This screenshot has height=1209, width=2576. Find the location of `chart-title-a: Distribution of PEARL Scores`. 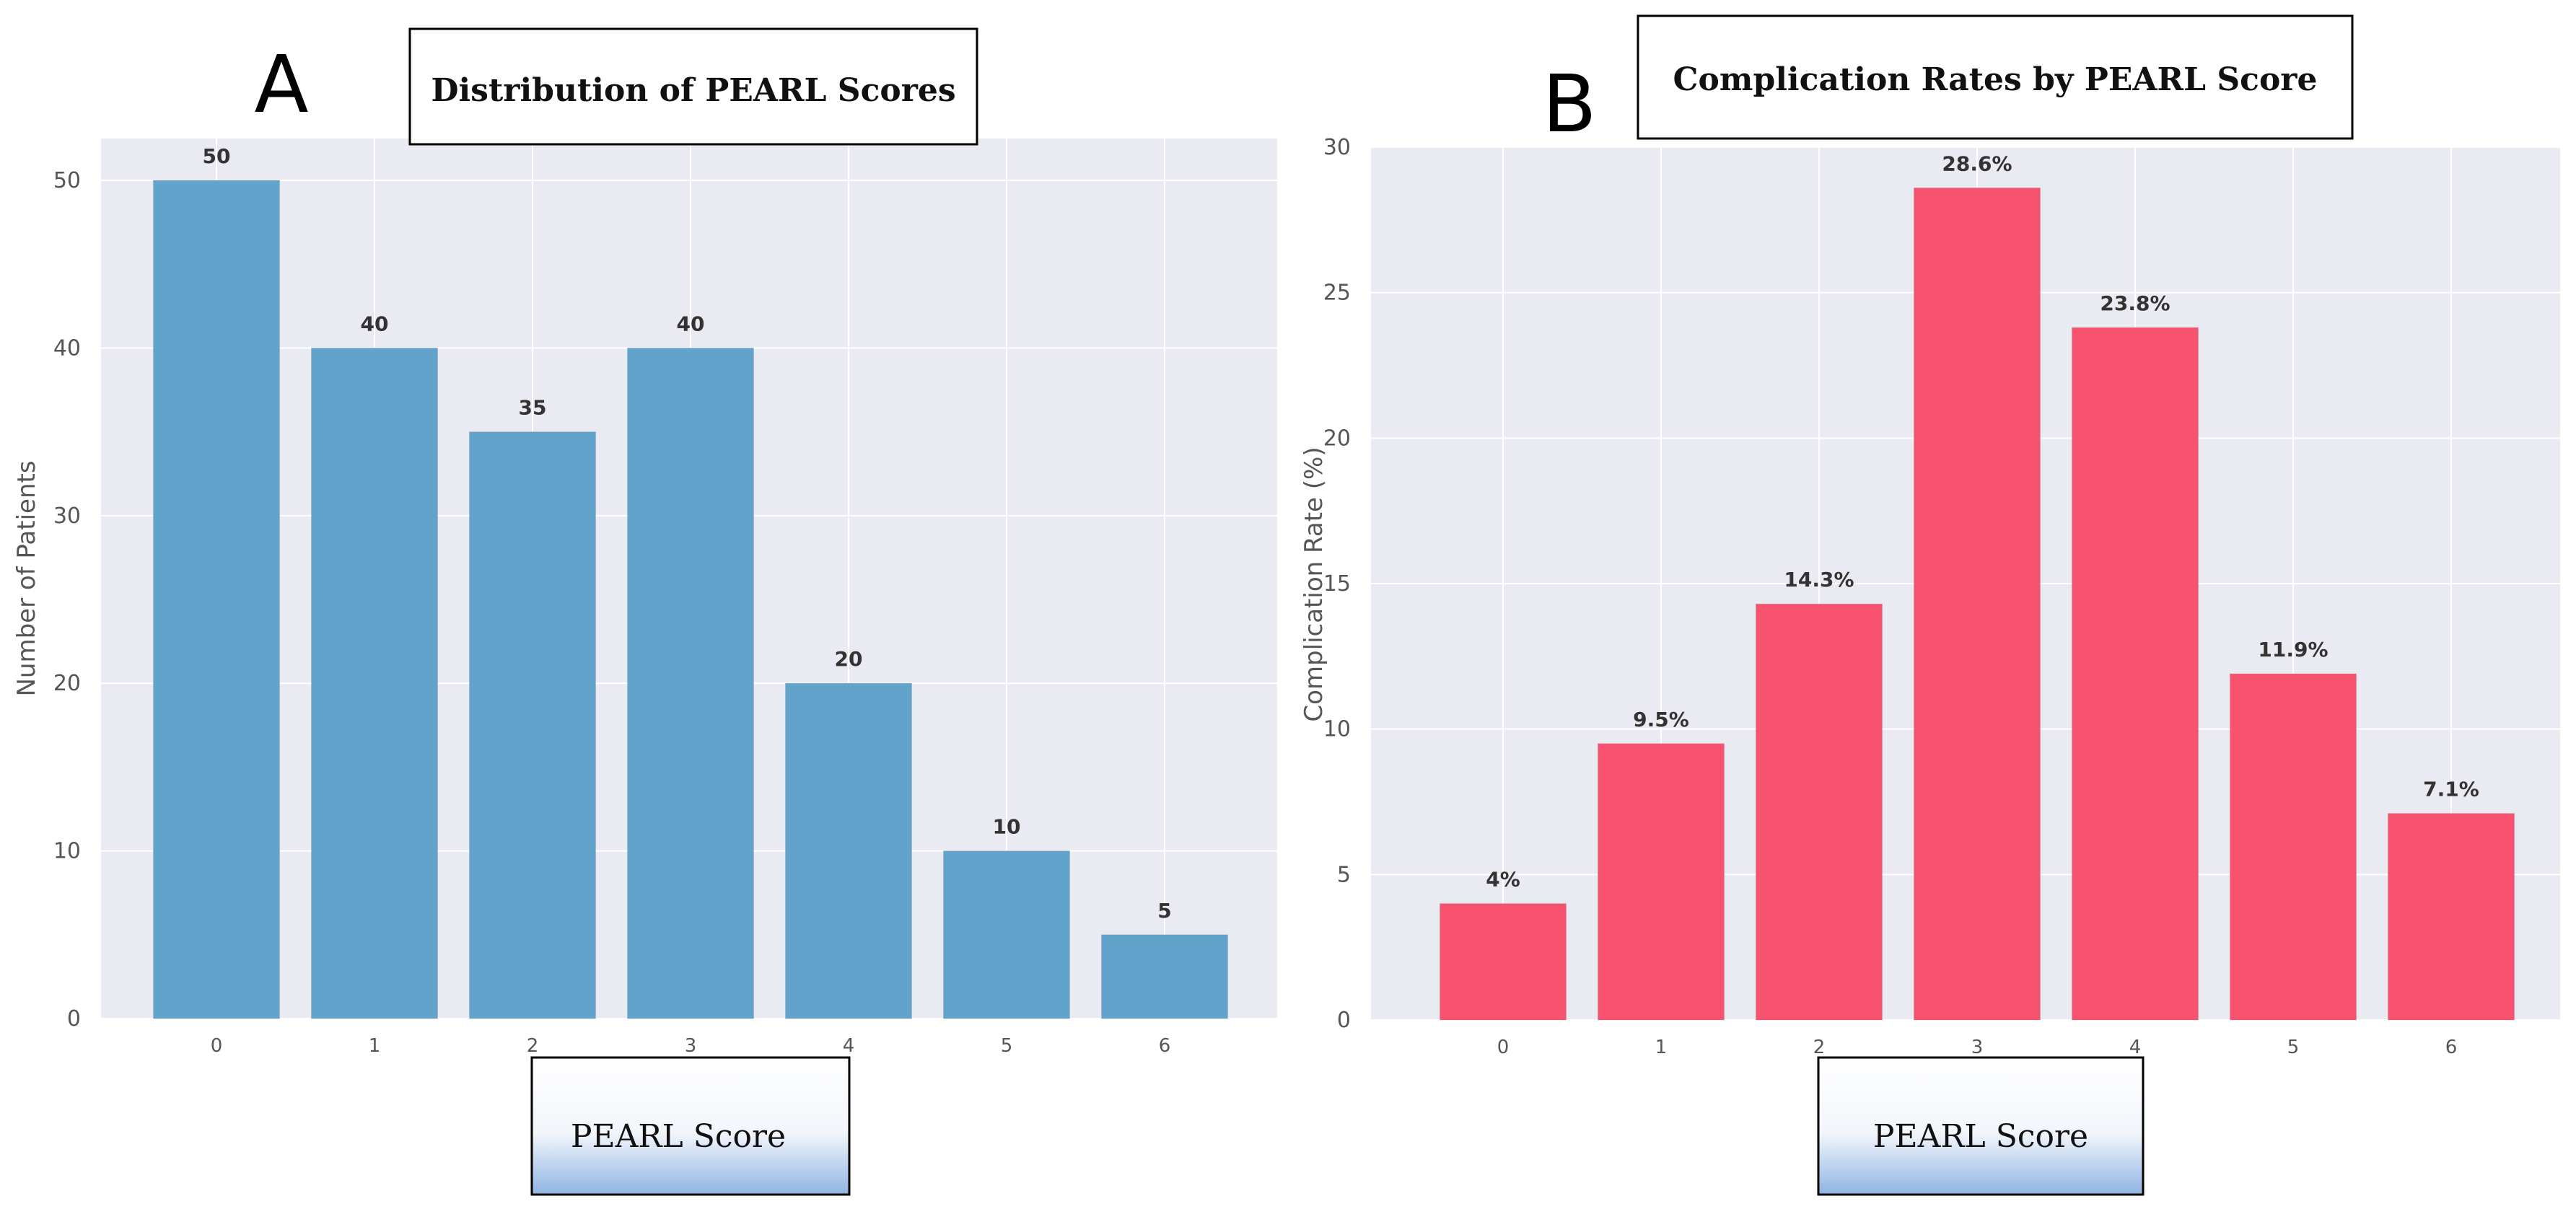

chart-title-a: Distribution of PEARL Scores is located at coordinates (693, 90).